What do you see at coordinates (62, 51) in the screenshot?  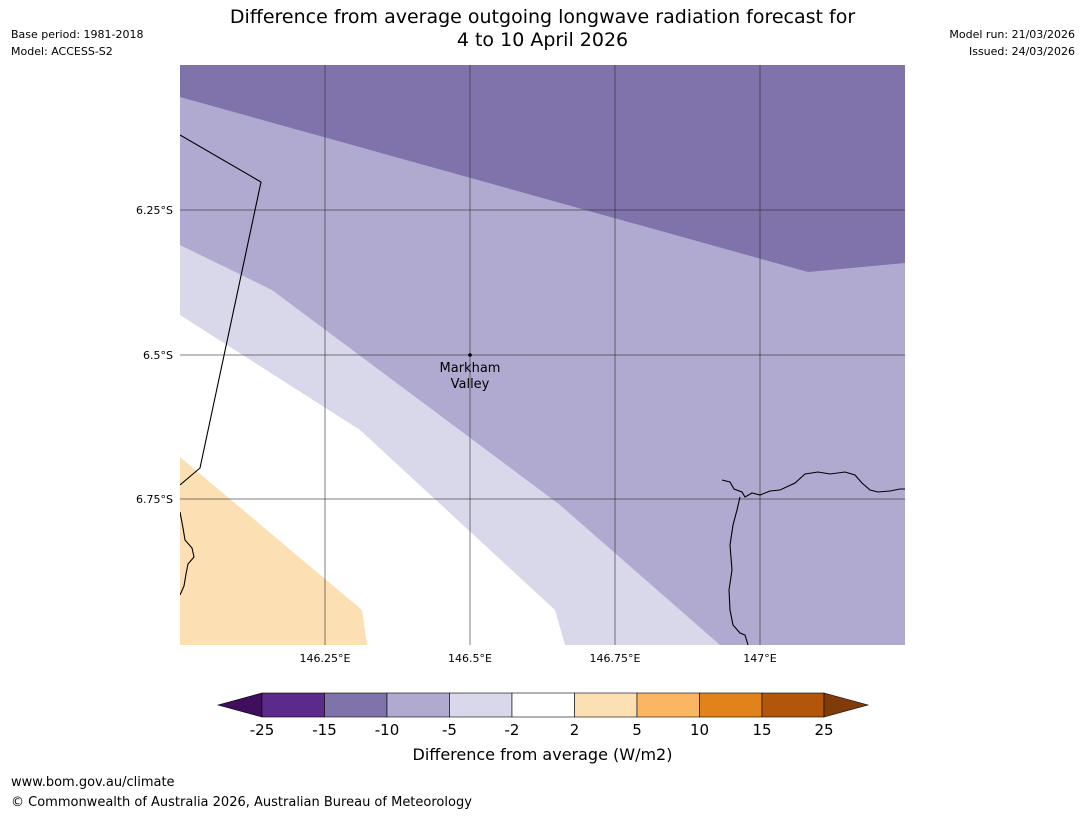 I see `model-name: Model: ACCESS-S2` at bounding box center [62, 51].